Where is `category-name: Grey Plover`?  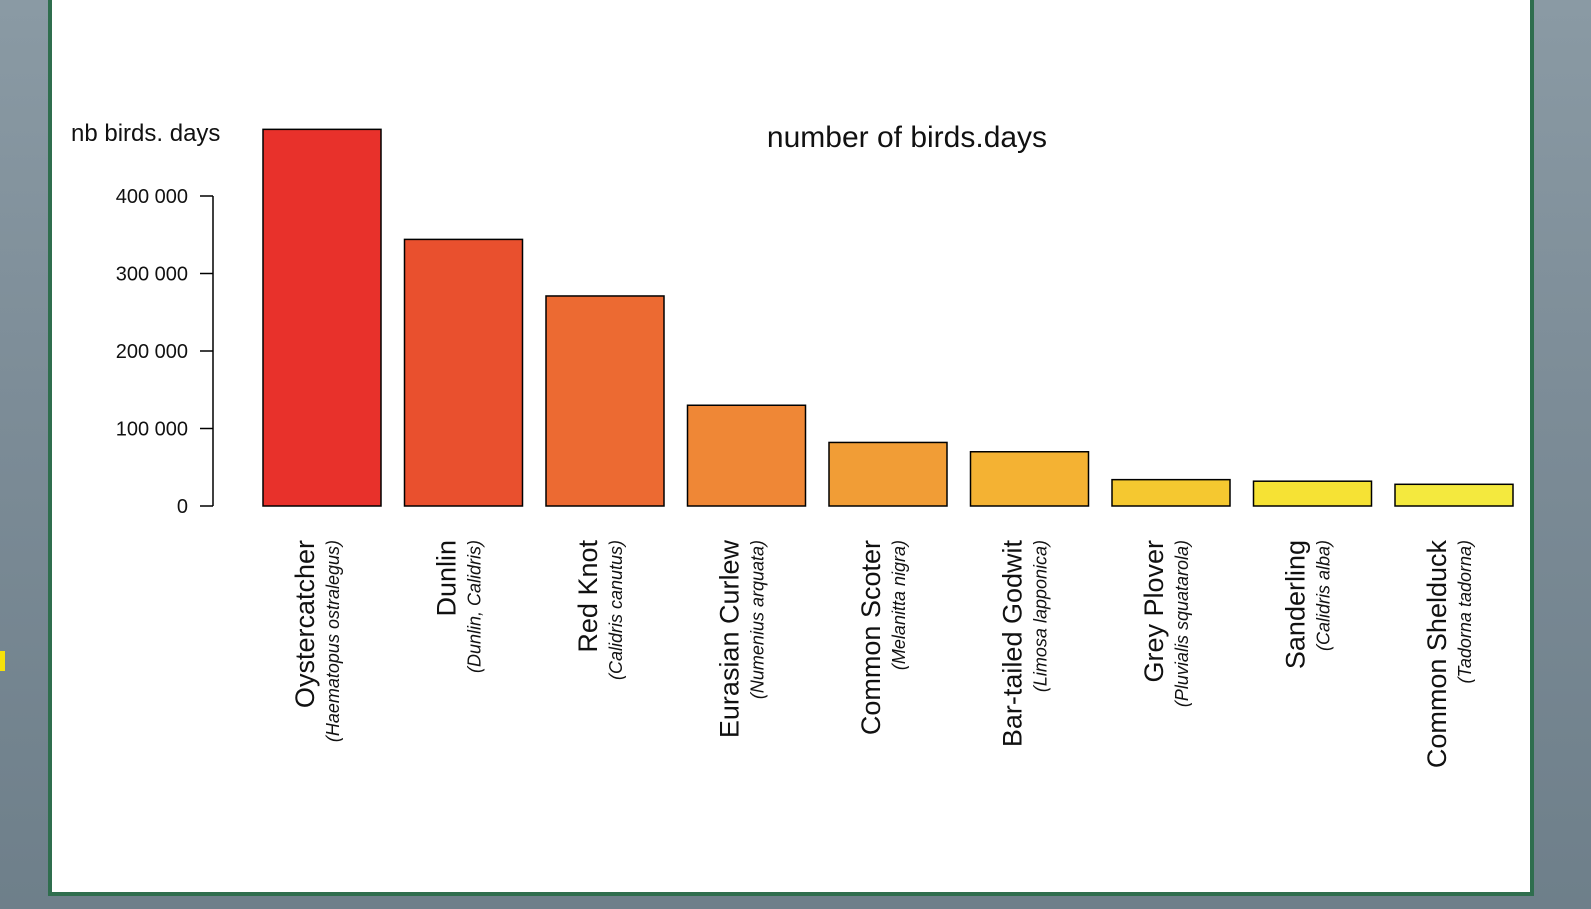 category-name: Grey Plover is located at coordinates (1154, 611).